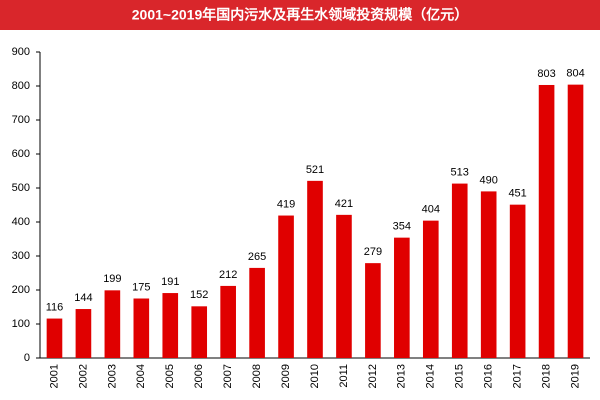 The image size is (600, 400). I want to click on data-label: 279, so click(373, 252).